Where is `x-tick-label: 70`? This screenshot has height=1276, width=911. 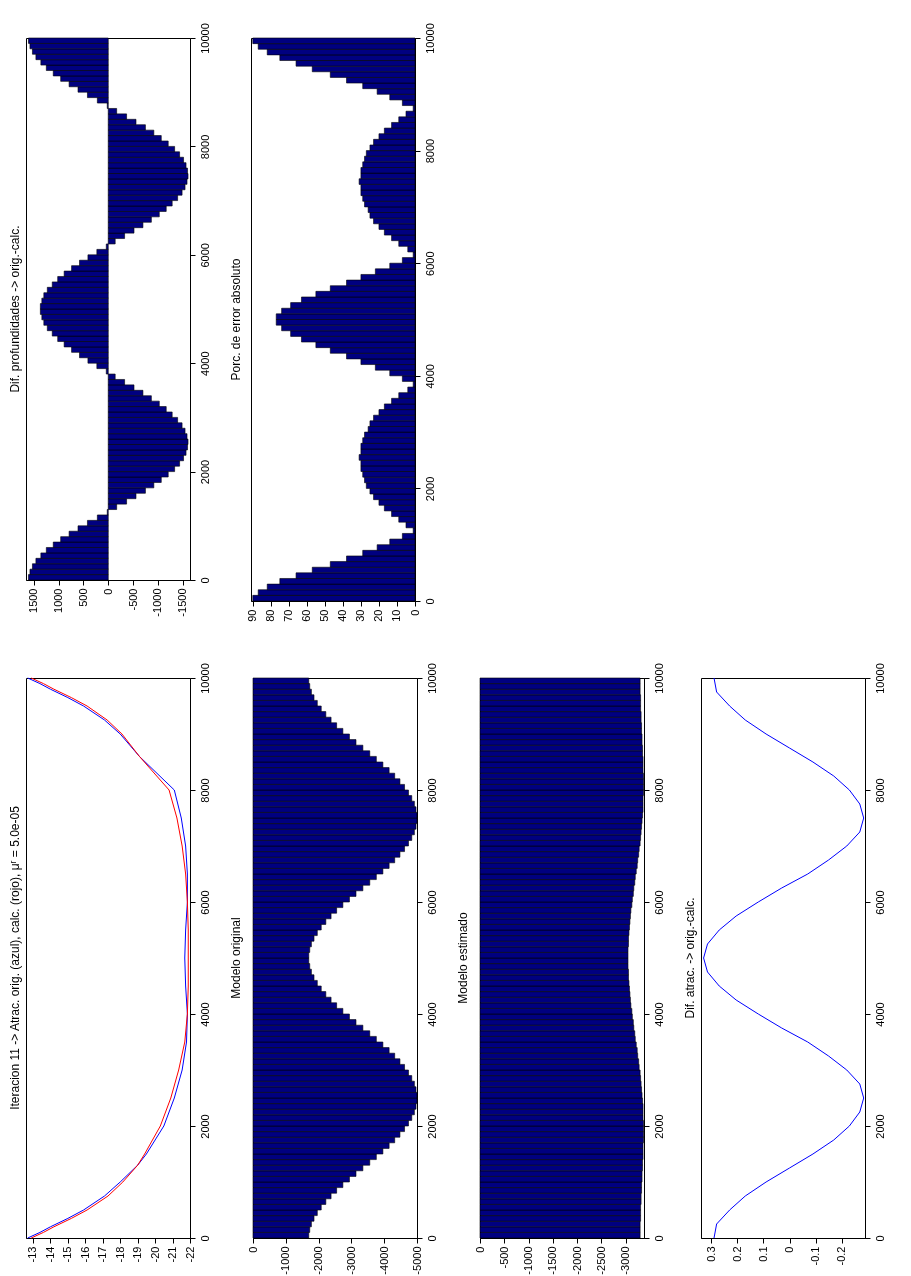
x-tick-label: 70 is located at coordinates (288, 615).